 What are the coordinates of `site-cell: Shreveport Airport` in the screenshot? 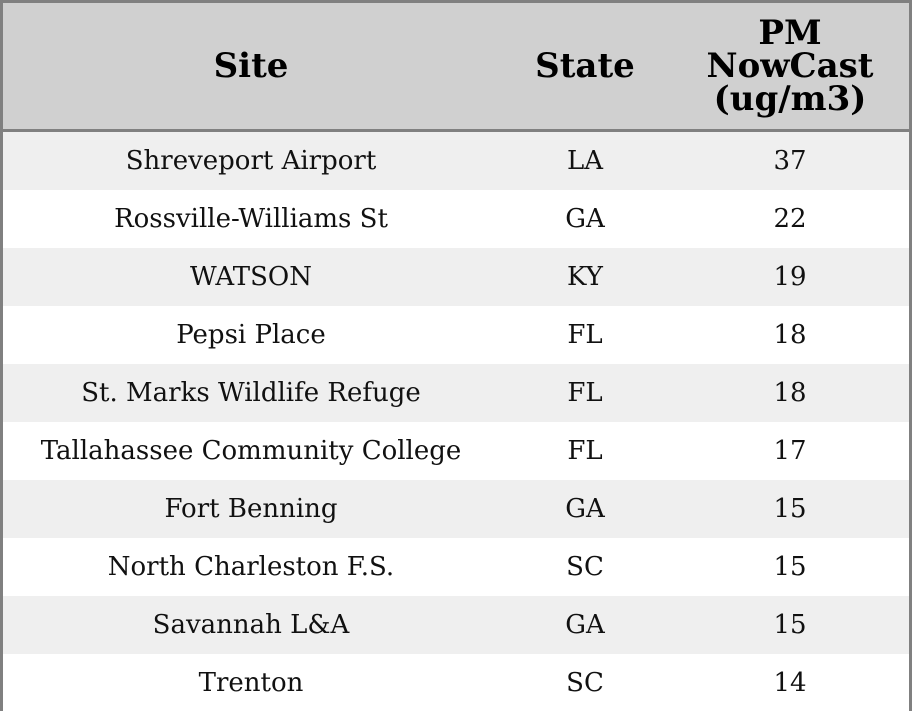 It's located at (251, 161).